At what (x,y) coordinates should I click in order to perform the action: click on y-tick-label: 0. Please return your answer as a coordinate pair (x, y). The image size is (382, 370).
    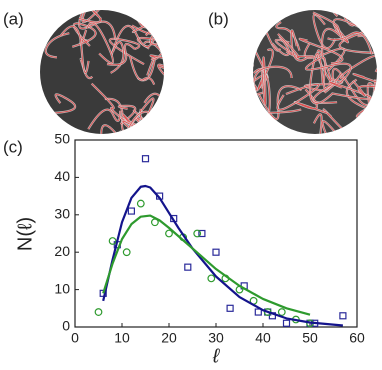
    Looking at the image, I should click on (66, 326).